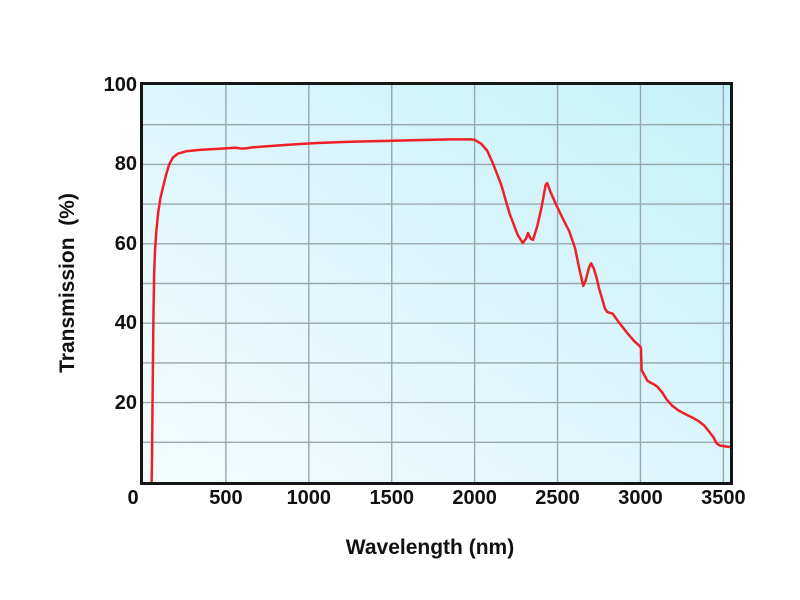  I want to click on x-tick-label: 2000, so click(474, 498).